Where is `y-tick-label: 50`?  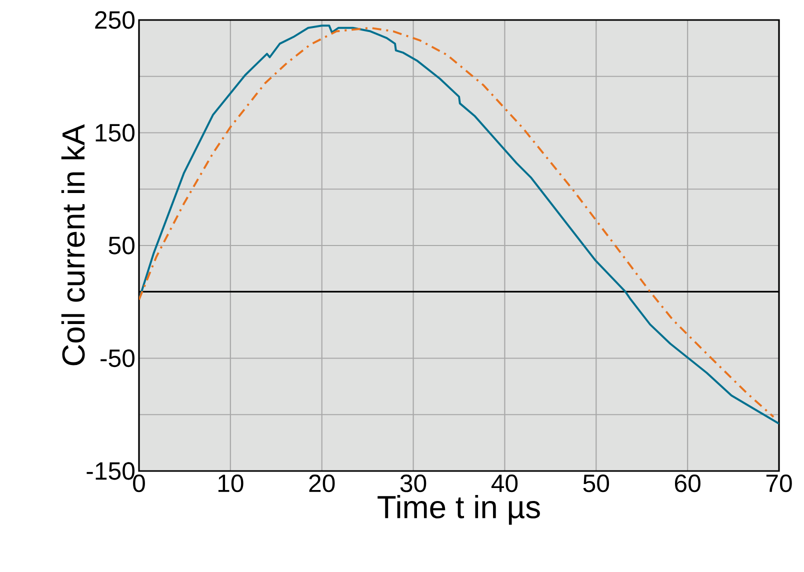 y-tick-label: 50 is located at coordinates (121, 245).